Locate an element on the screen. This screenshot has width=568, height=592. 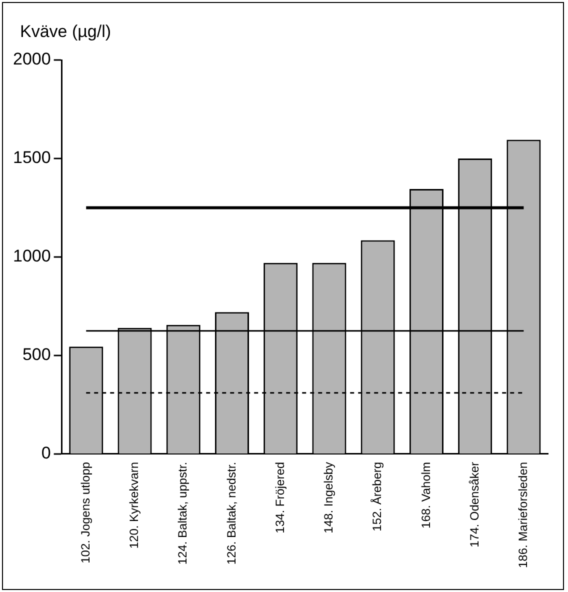
x-tick-label: 124. Baltak, uppstr. is located at coordinates (183, 513).